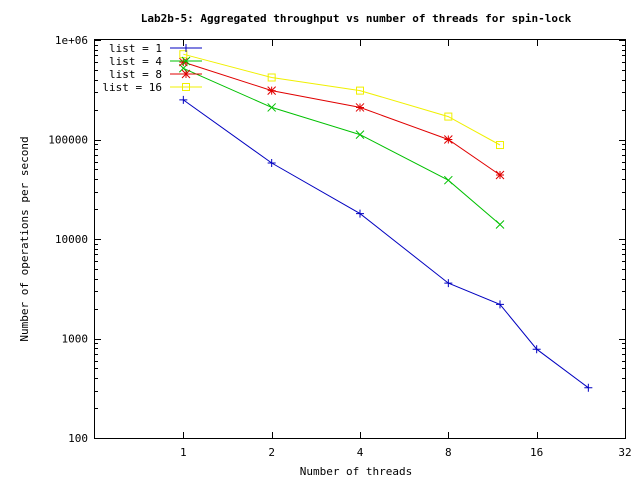 The image size is (640, 480). What do you see at coordinates (448, 452) in the screenshot?
I see `x-tick-label: 8` at bounding box center [448, 452].